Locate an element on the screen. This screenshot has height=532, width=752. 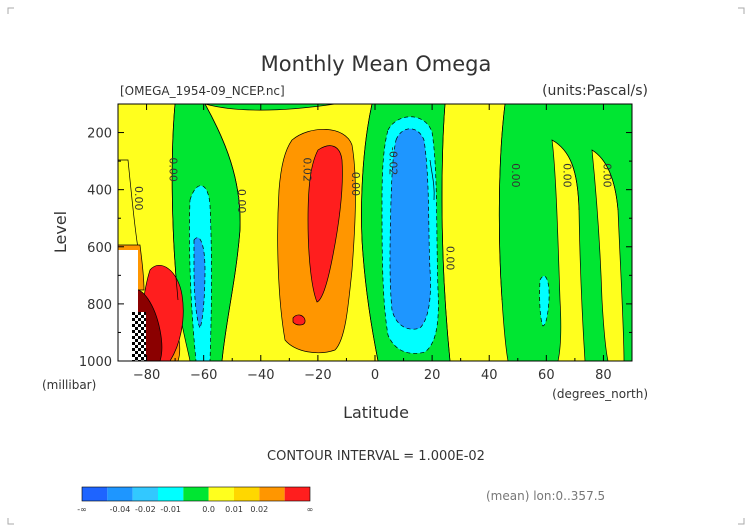
colorbar-label: 0.02 is located at coordinates (259, 509).